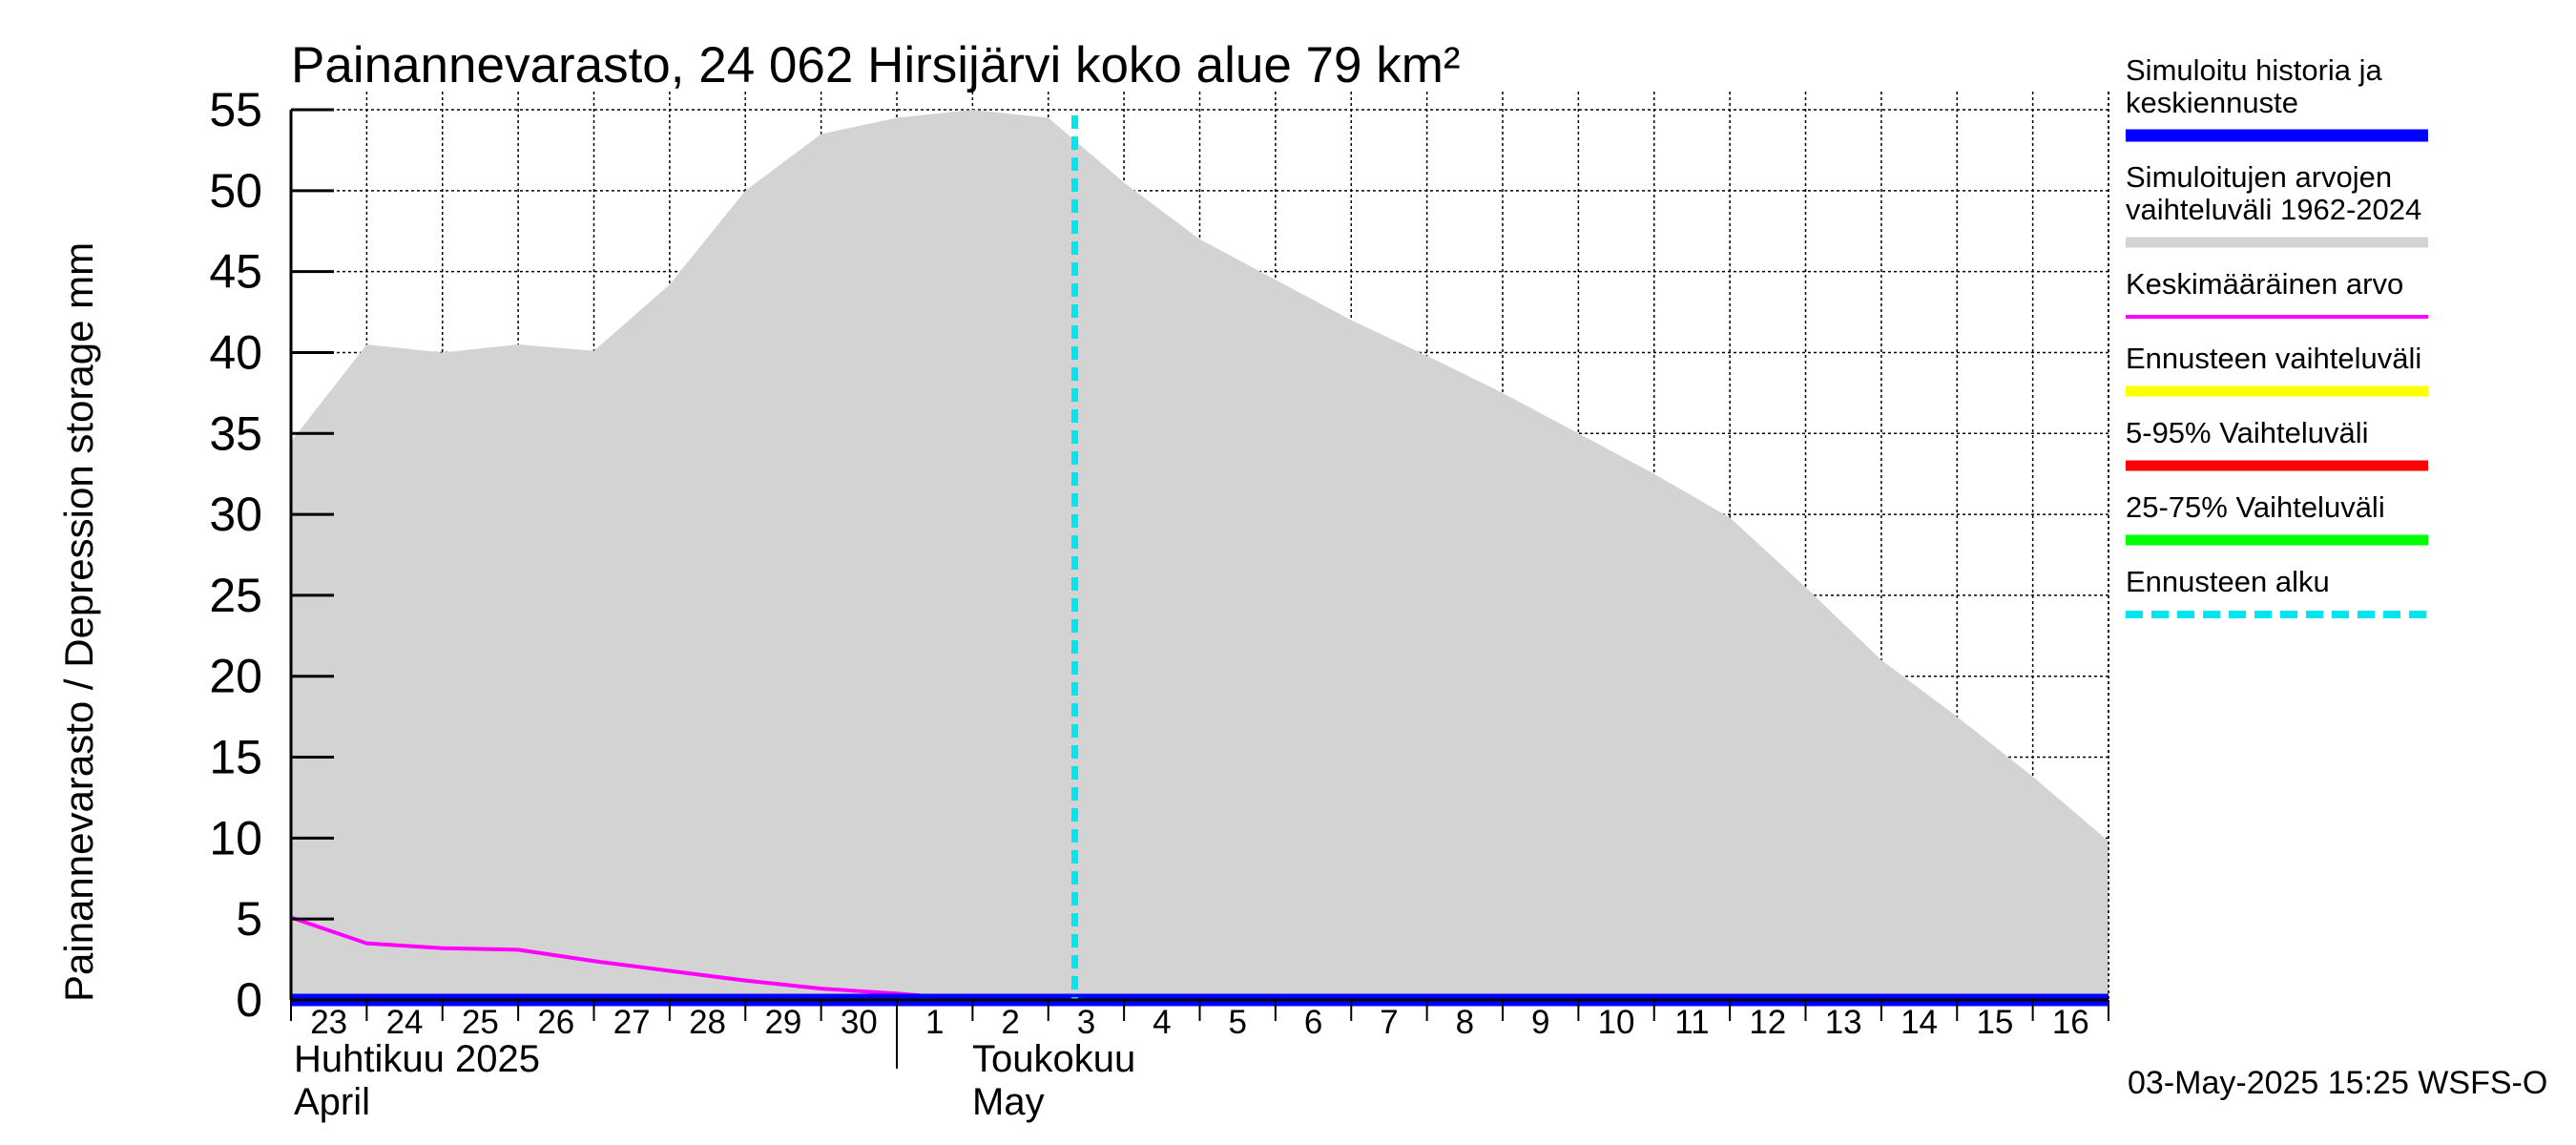 The width and height of the screenshot is (2576, 1145). What do you see at coordinates (235, 191) in the screenshot?
I see `y-tick-label: 50` at bounding box center [235, 191].